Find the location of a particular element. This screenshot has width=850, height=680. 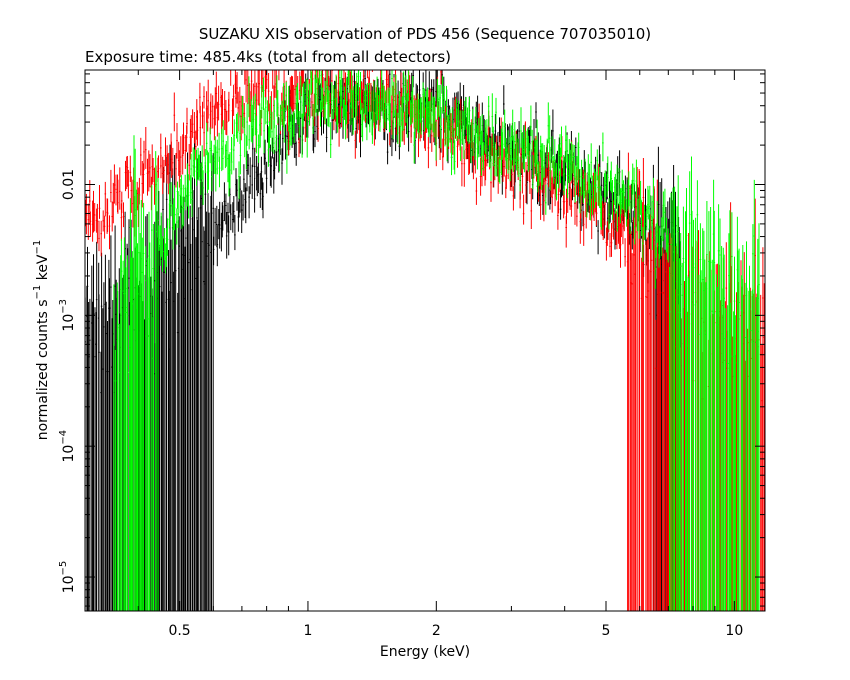

y-axis-label-main: normalized counts s is located at coordinates (43, 369).